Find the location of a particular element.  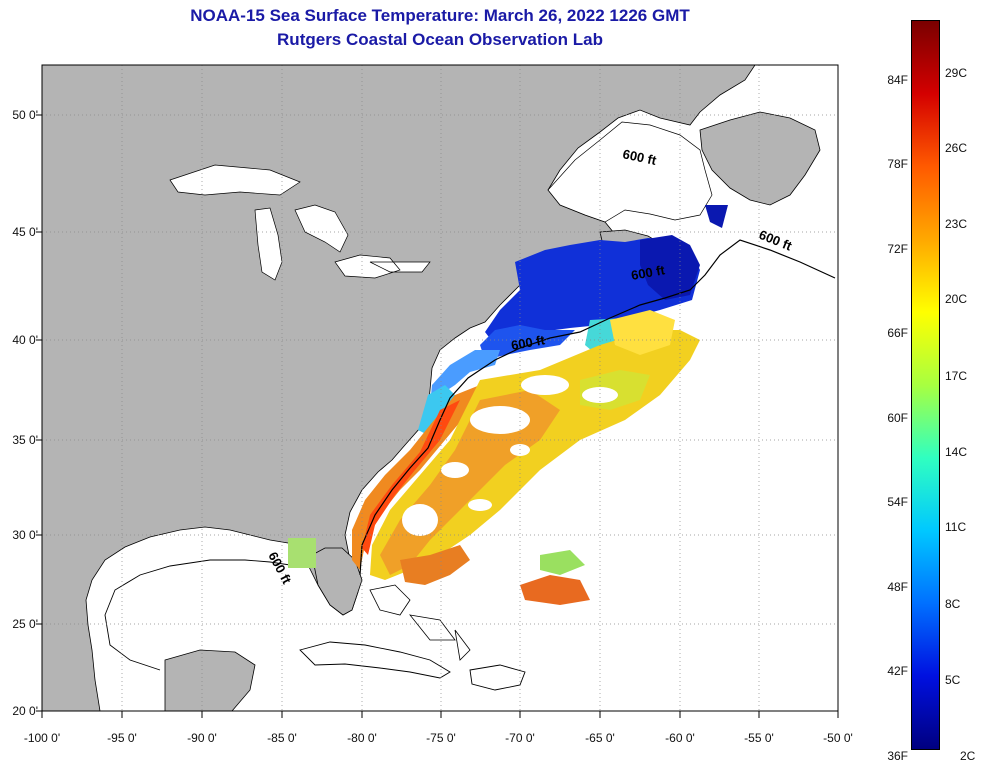

map-subtitle: Rutgers Coastal Ocean Observation Lab is located at coordinates (440, 39).